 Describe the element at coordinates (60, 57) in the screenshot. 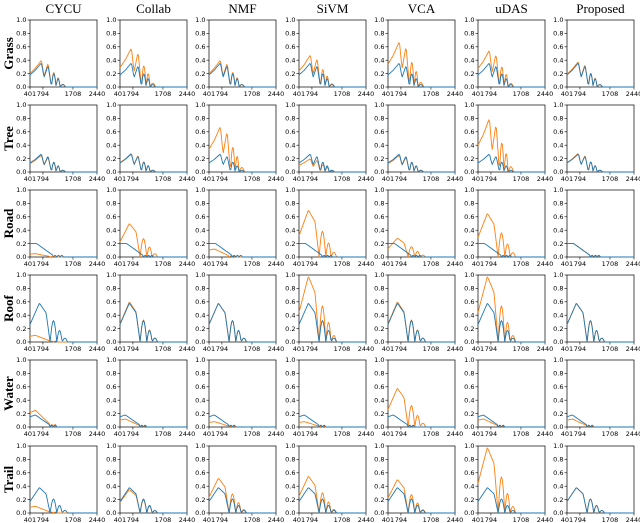

I see `subplot-grass-cycu: 0.0 0.2 0.4 0.6 0.8 1.0 401 794 1708 2440` at that location.